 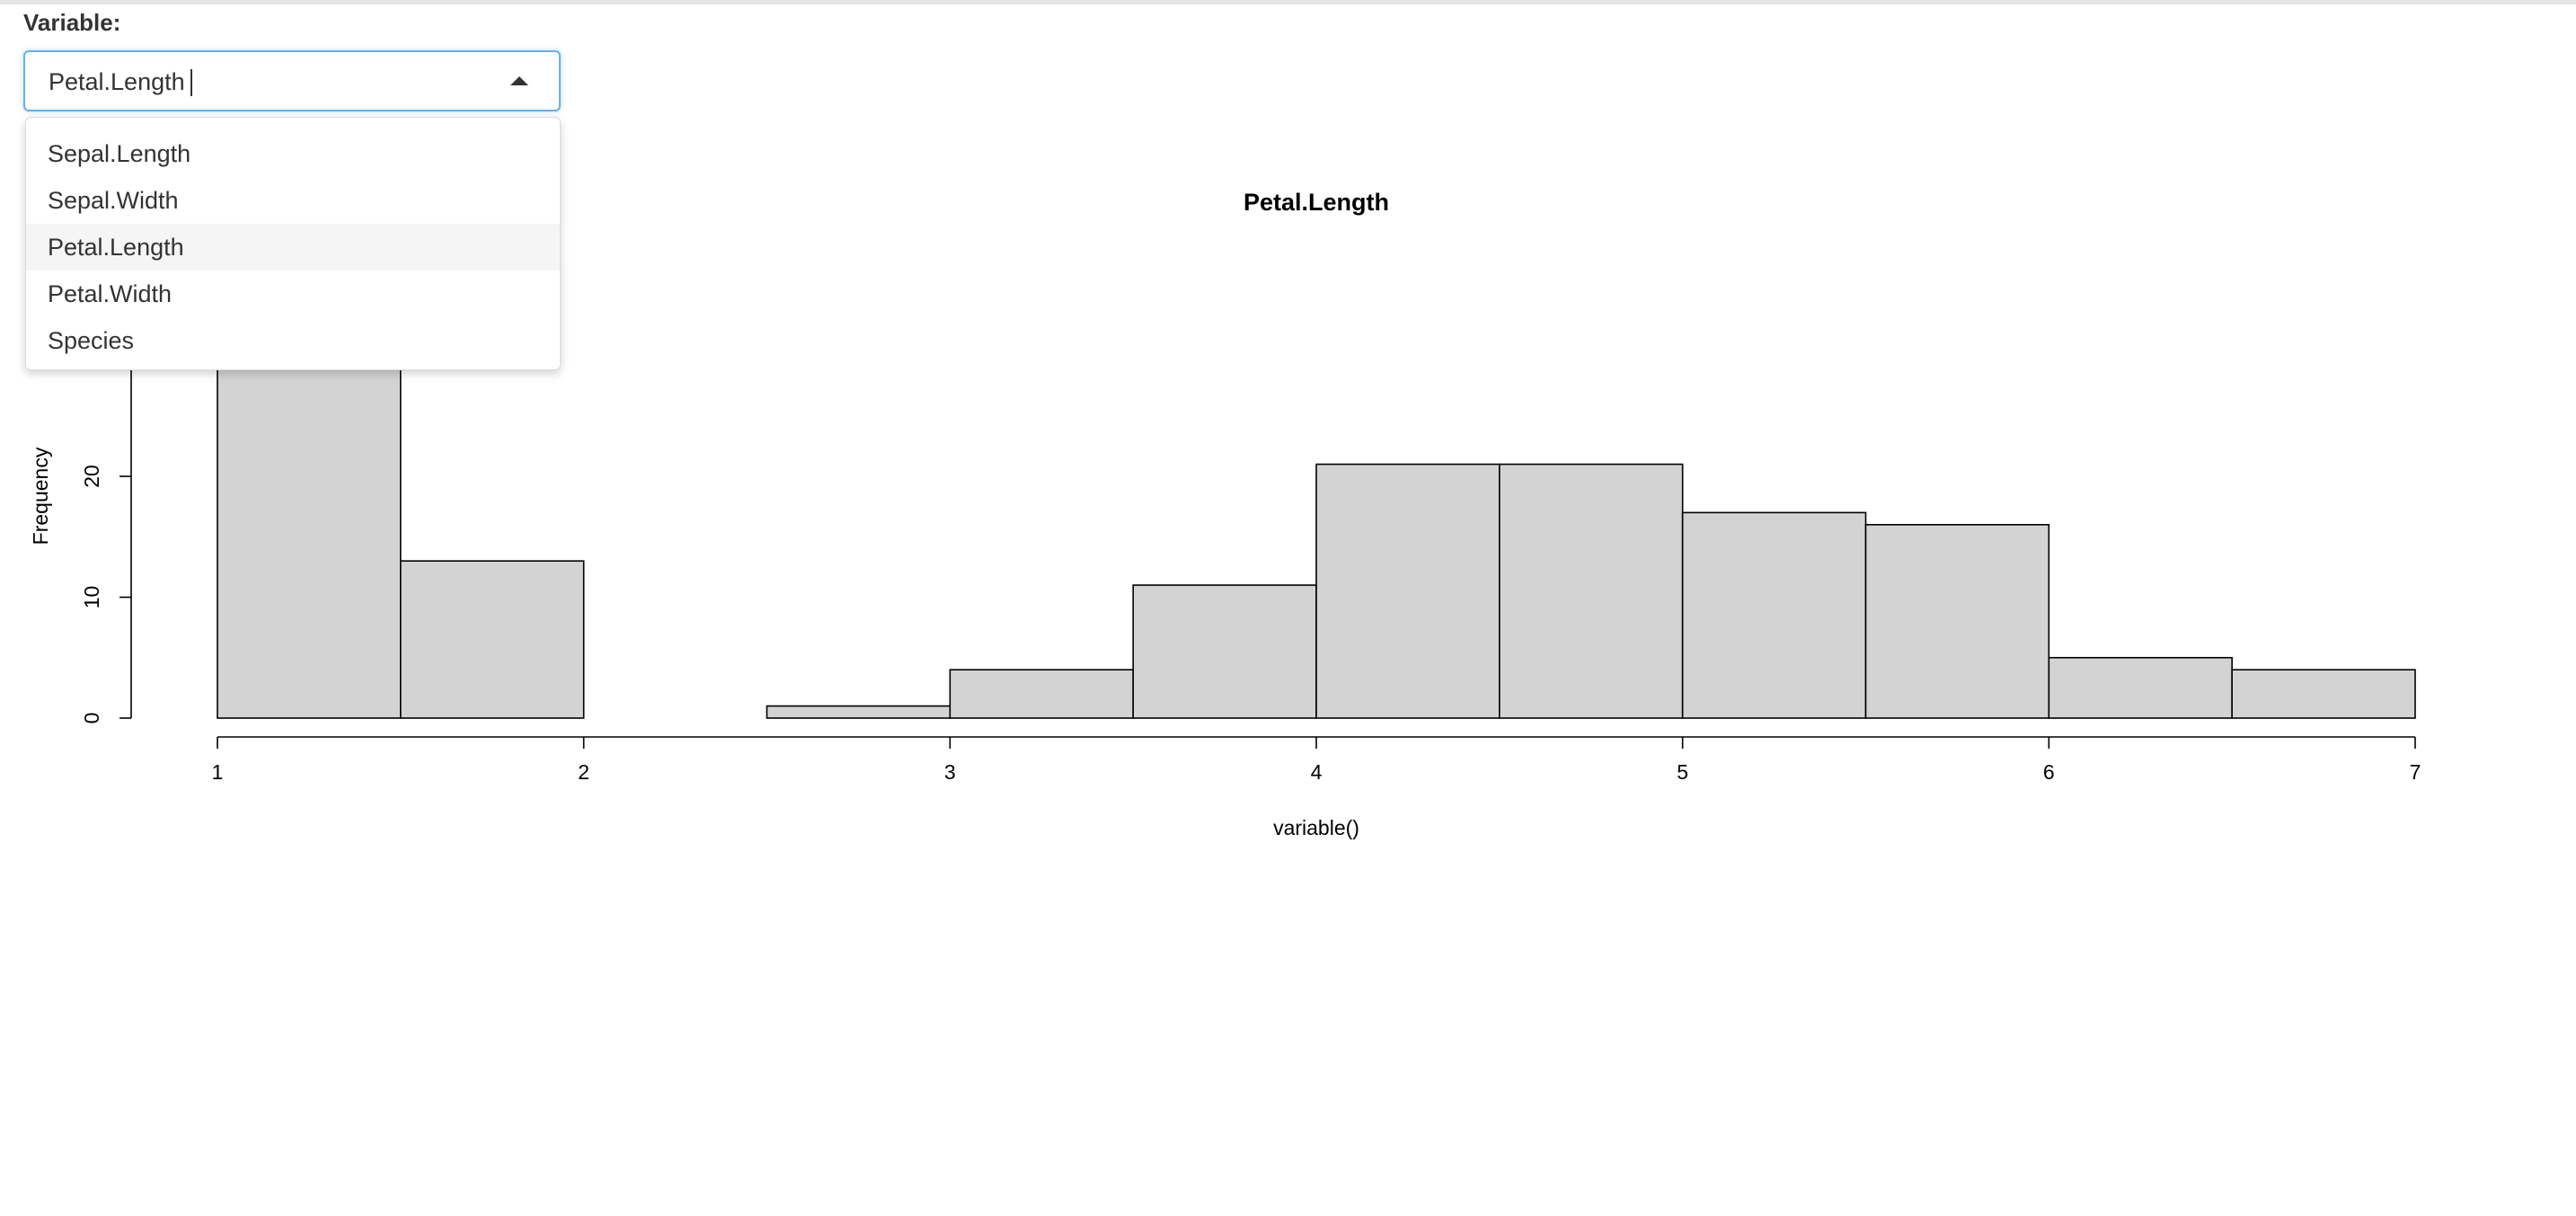 I want to click on y-tick-label: 10, so click(x=91, y=598).